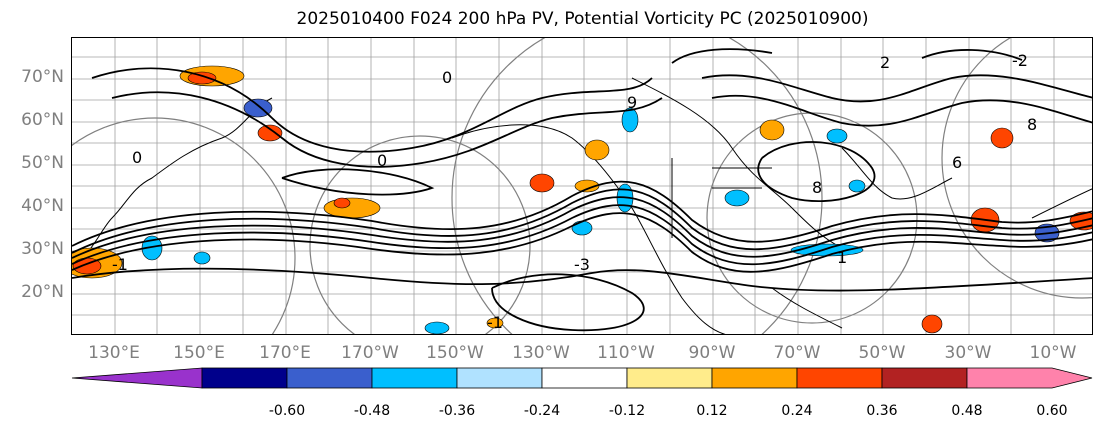  Describe the element at coordinates (885, 62) in the screenshot. I see `contour-label: 2` at that location.